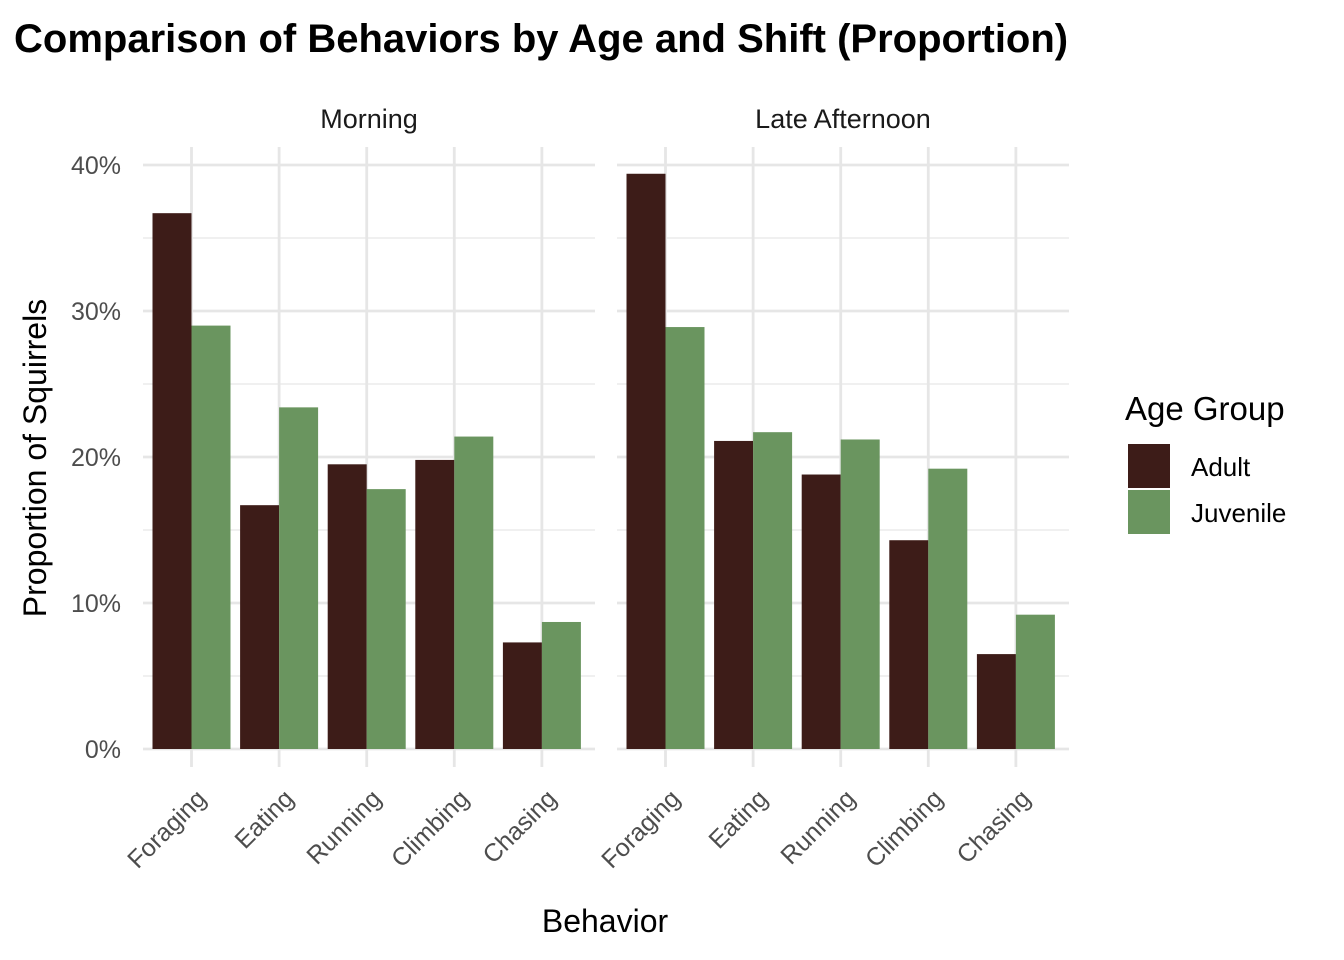 The width and height of the screenshot is (1344, 960). I want to click on panel-strip-label: Morning, so click(369, 119).